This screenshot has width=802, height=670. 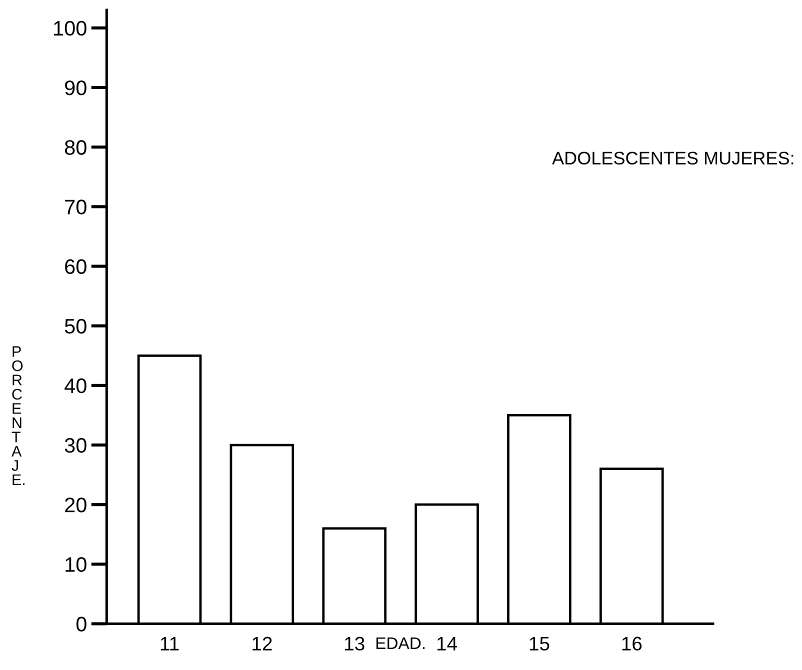 I want to click on x-tick-label: 16, so click(x=632, y=643).